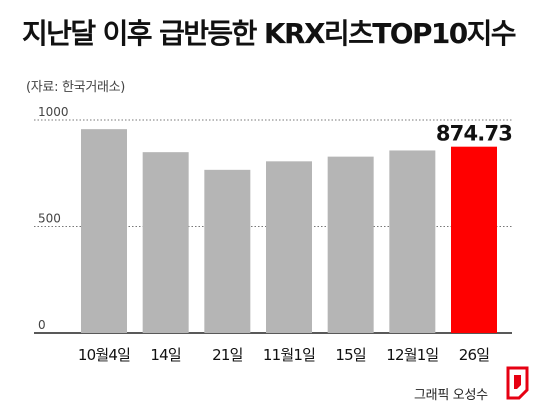 The image size is (550, 414). Describe the element at coordinates (517, 383) in the screenshot. I see `publisher-logo-icon` at that location.